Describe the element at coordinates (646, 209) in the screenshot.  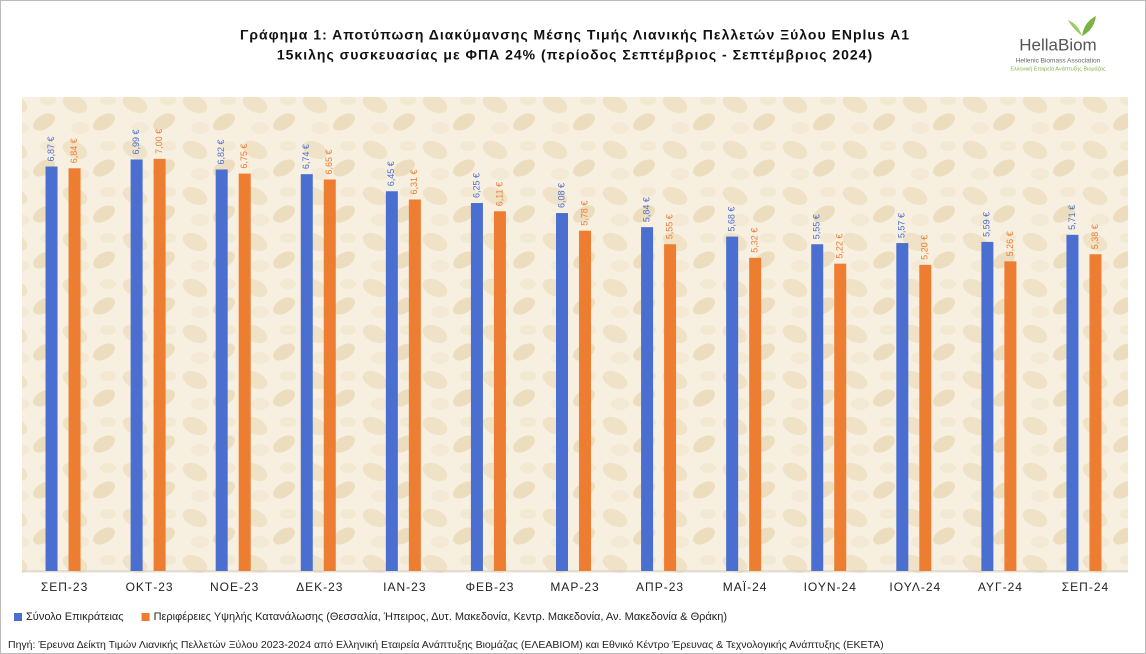
I see `value-label: 5,84 €` at that location.